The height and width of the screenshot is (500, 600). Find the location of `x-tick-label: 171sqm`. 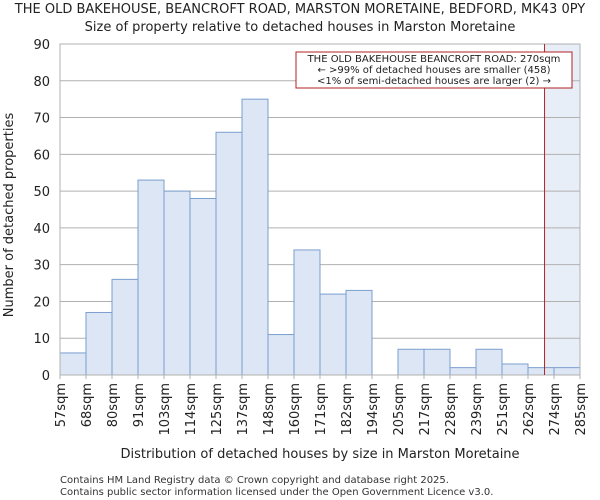

x-tick-label: 171sqm is located at coordinates (321, 409).